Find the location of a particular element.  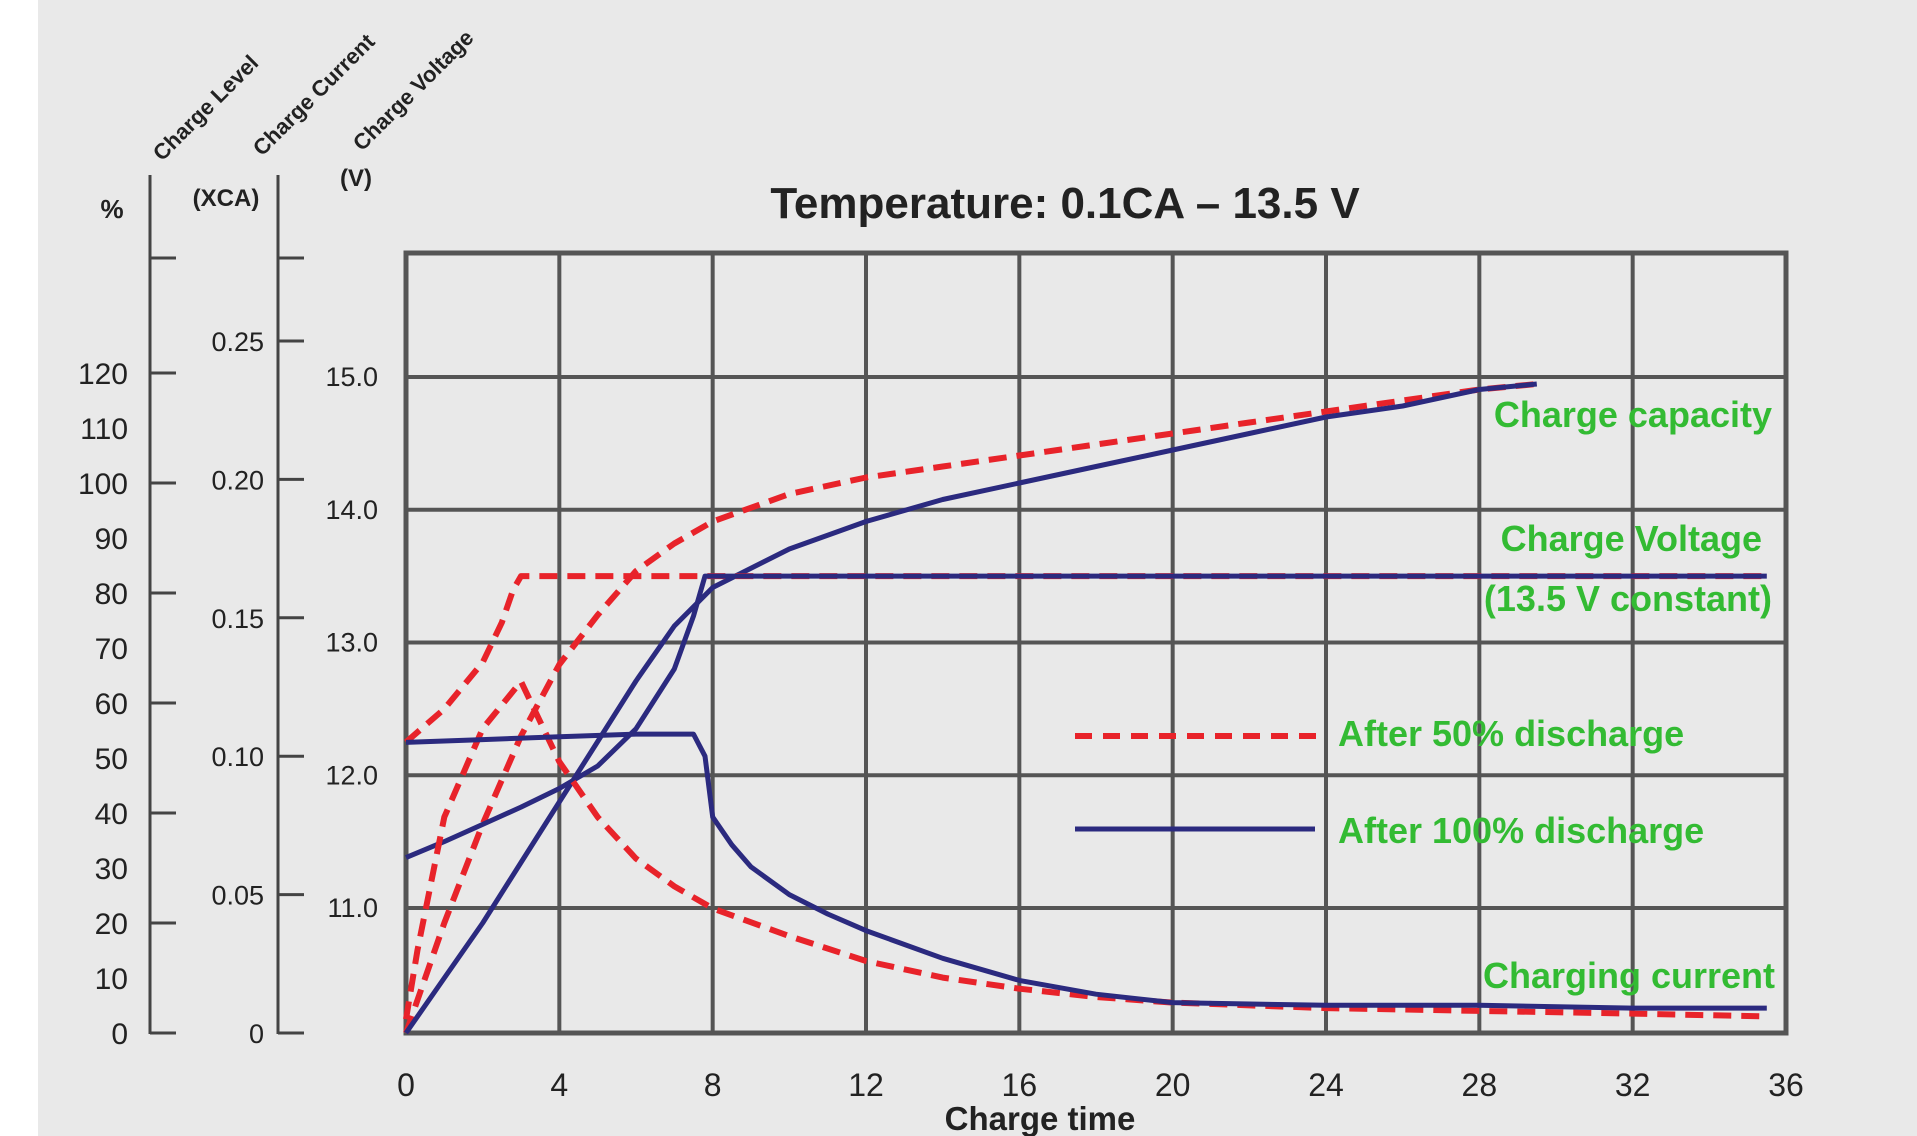

charge-voltage-tick-label: 15.0 is located at coordinates (351, 377).